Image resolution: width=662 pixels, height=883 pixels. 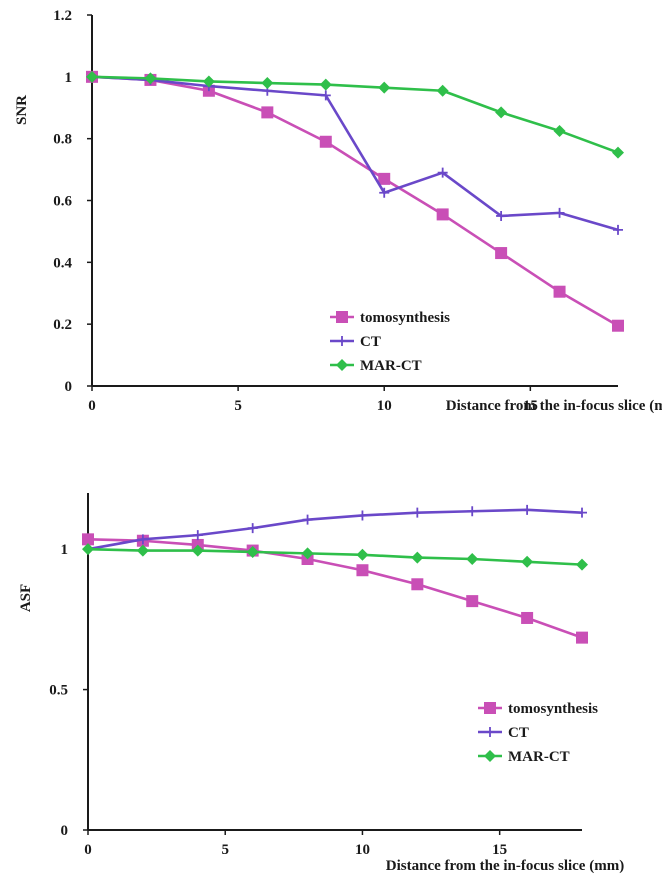 I want to click on series-ct, so click(x=335, y=529).